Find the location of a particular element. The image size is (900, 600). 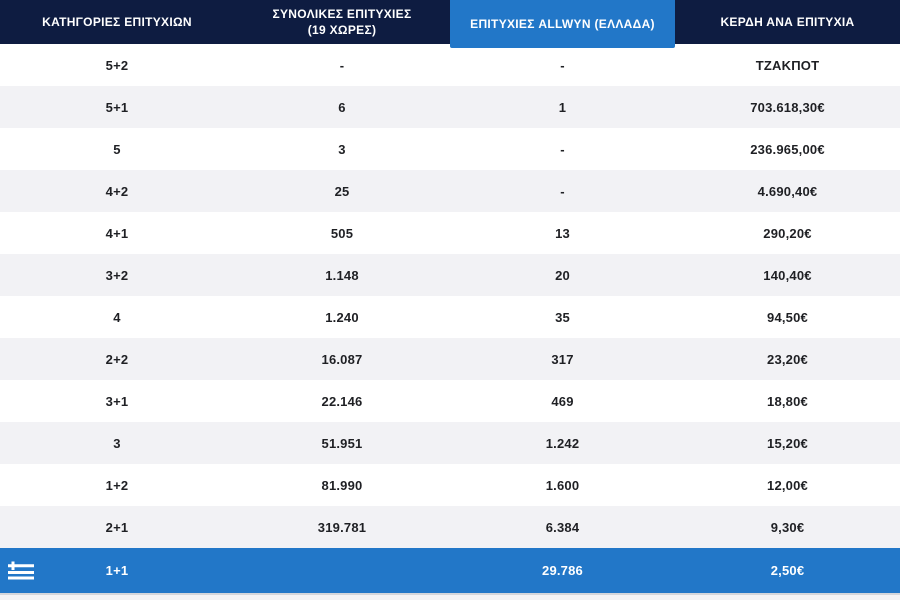

column-header-prize: ΚΕΡΔΗ ΑΝΑ ΕΠΙΤΥΧΙΑ is located at coordinates (787, 22).